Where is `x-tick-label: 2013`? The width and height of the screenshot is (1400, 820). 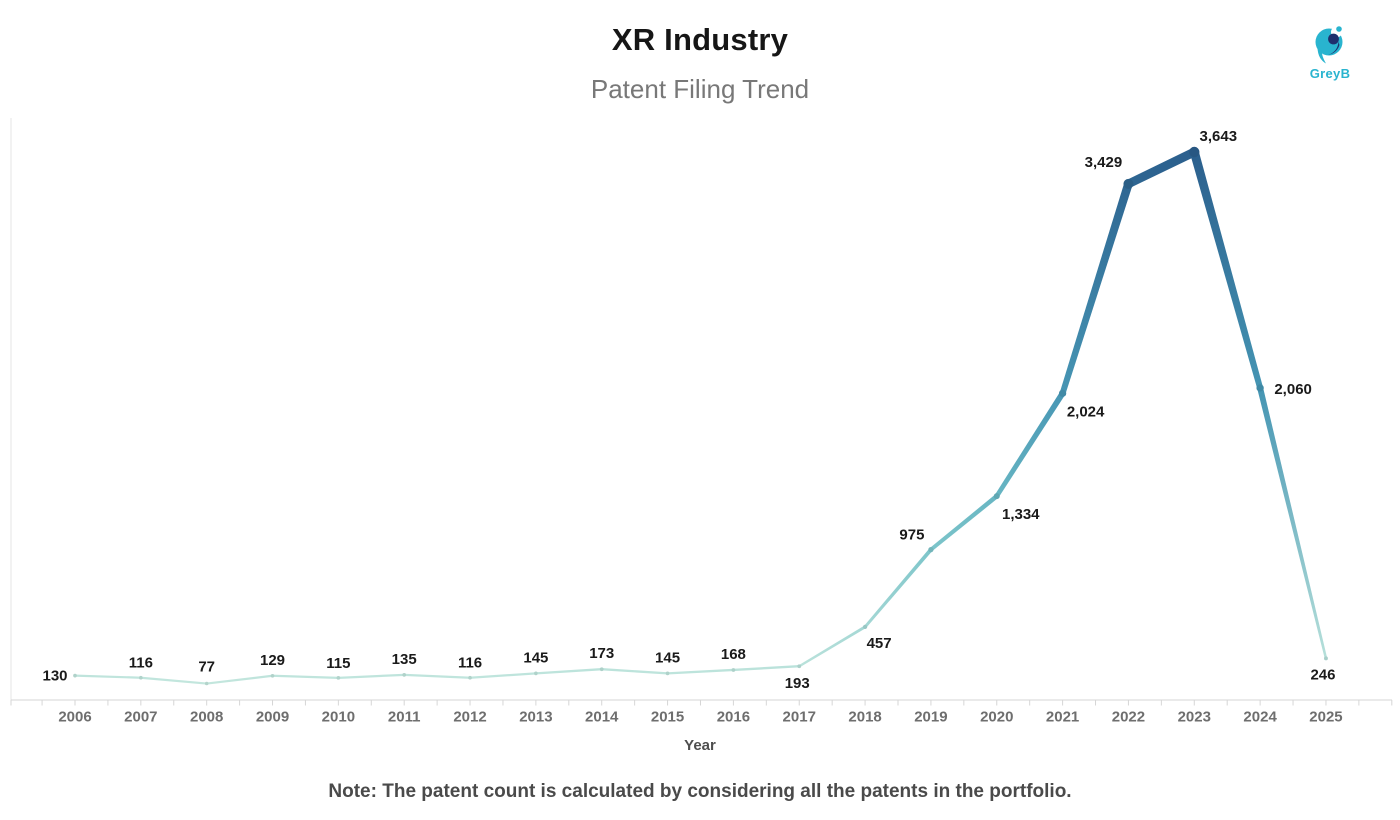 x-tick-label: 2013 is located at coordinates (535, 717).